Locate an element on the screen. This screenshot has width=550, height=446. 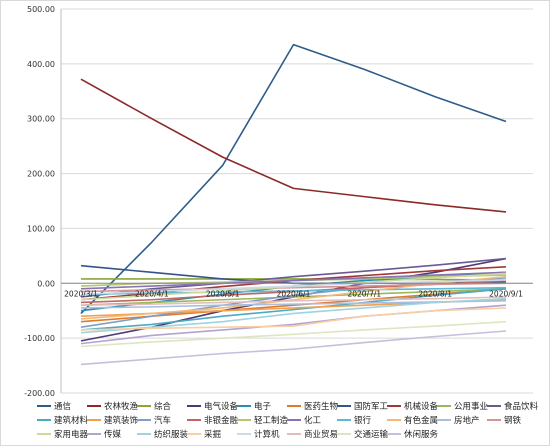
legend-label: 食品饮料 is located at coordinates (521, 406).